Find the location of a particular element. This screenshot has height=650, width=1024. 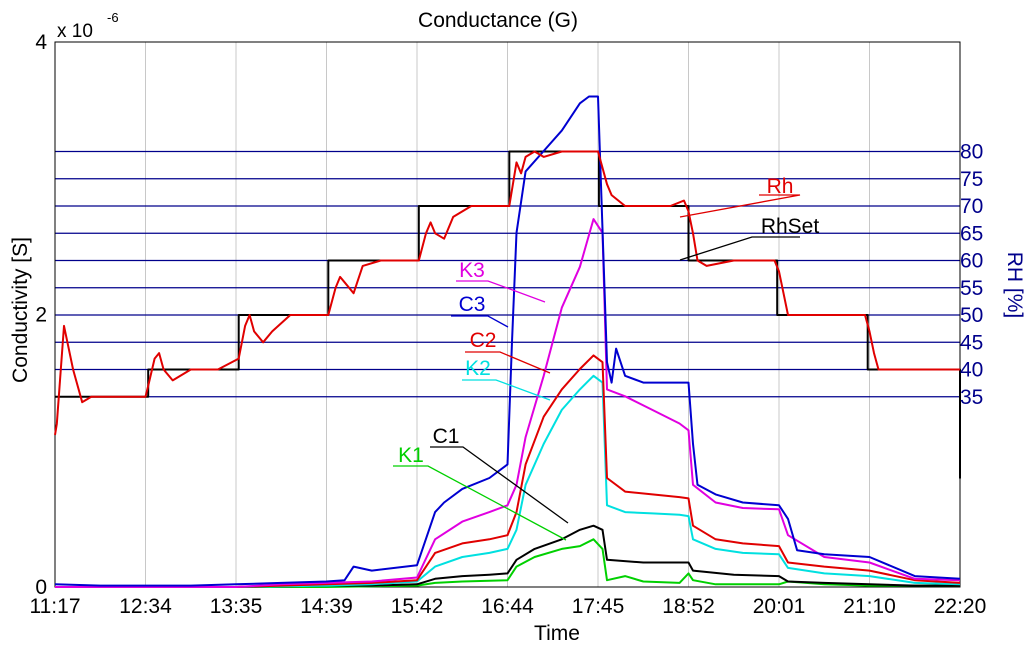

series-label-rhset: RhSet is located at coordinates (790, 226).